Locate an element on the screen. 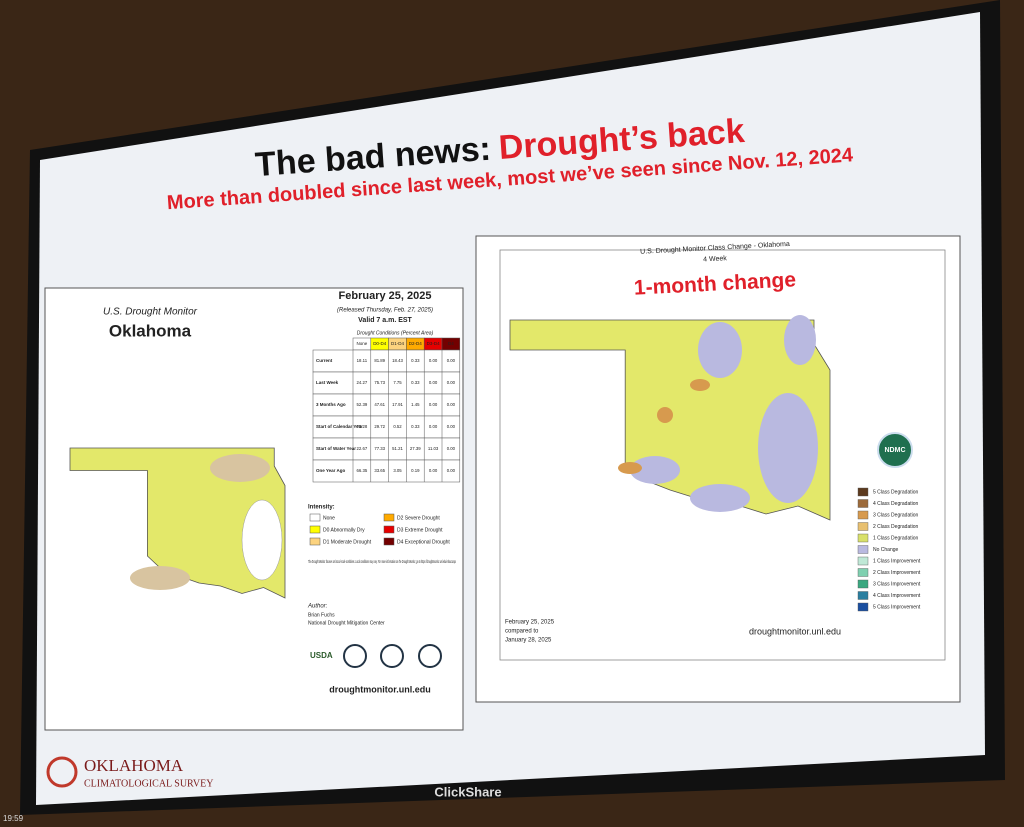 This screenshot has height=827, width=1024. author-title: Author: is located at coordinates (317, 607).